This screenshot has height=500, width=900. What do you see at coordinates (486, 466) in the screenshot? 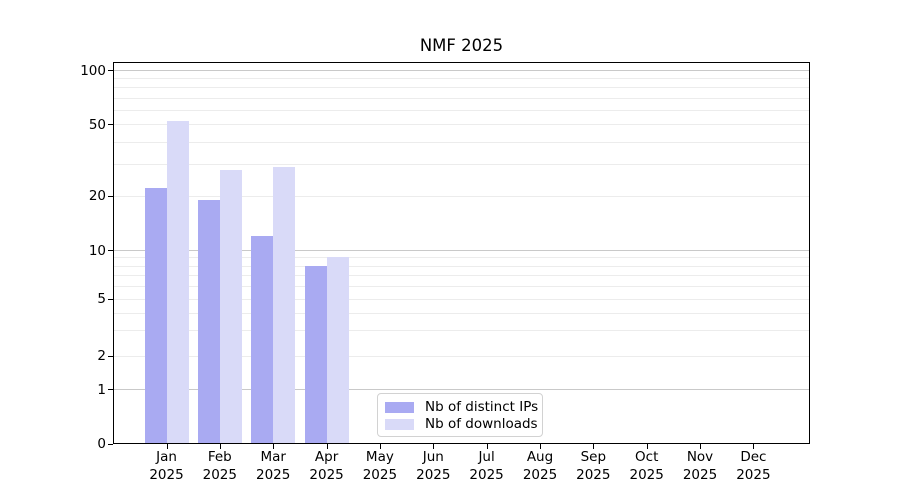
I see `x-tick-label: Jul 2025` at bounding box center [486, 466].